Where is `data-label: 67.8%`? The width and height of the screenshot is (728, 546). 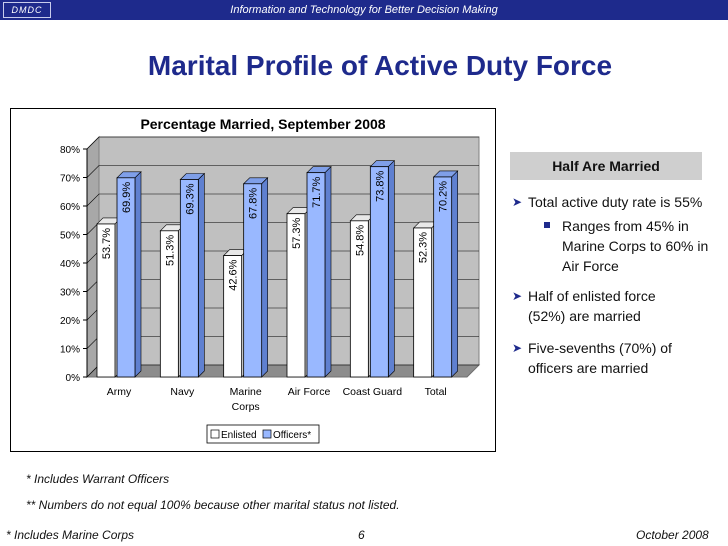 data-label: 67.8% is located at coordinates (254, 203).